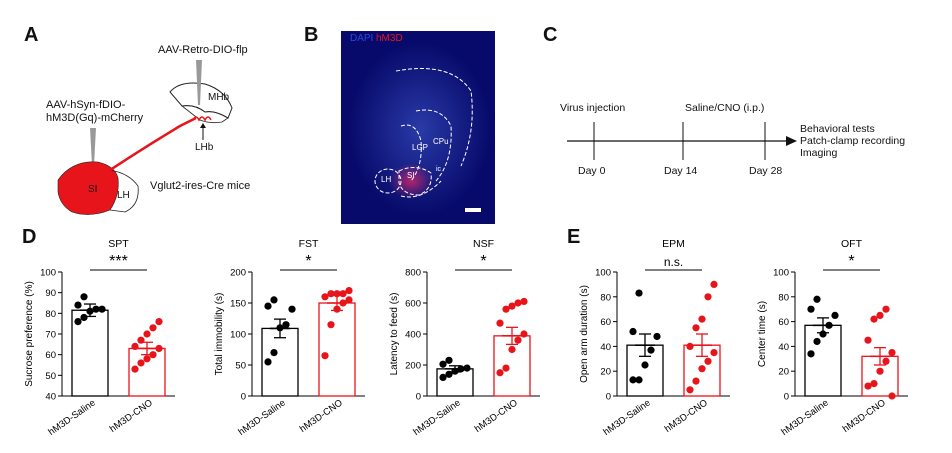 The height and width of the screenshot is (453, 952). Describe the element at coordinates (605, 372) in the screenshot. I see `chart-3-ytick-label-1: 20` at that location.